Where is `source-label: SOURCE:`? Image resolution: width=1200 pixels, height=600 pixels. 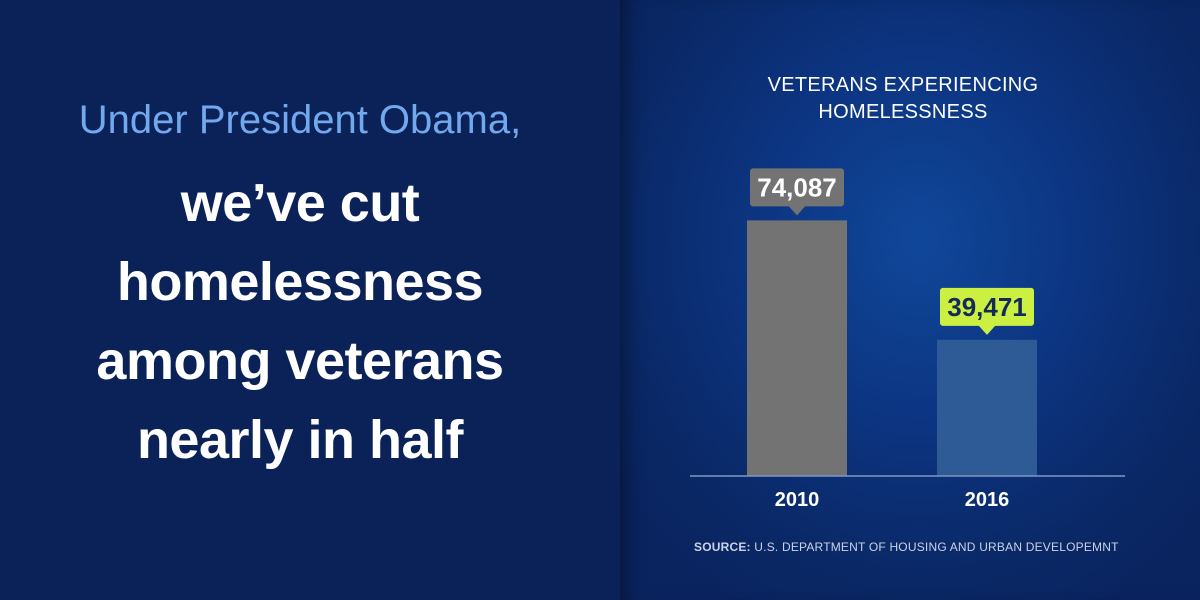 source-label: SOURCE: is located at coordinates (722, 547).